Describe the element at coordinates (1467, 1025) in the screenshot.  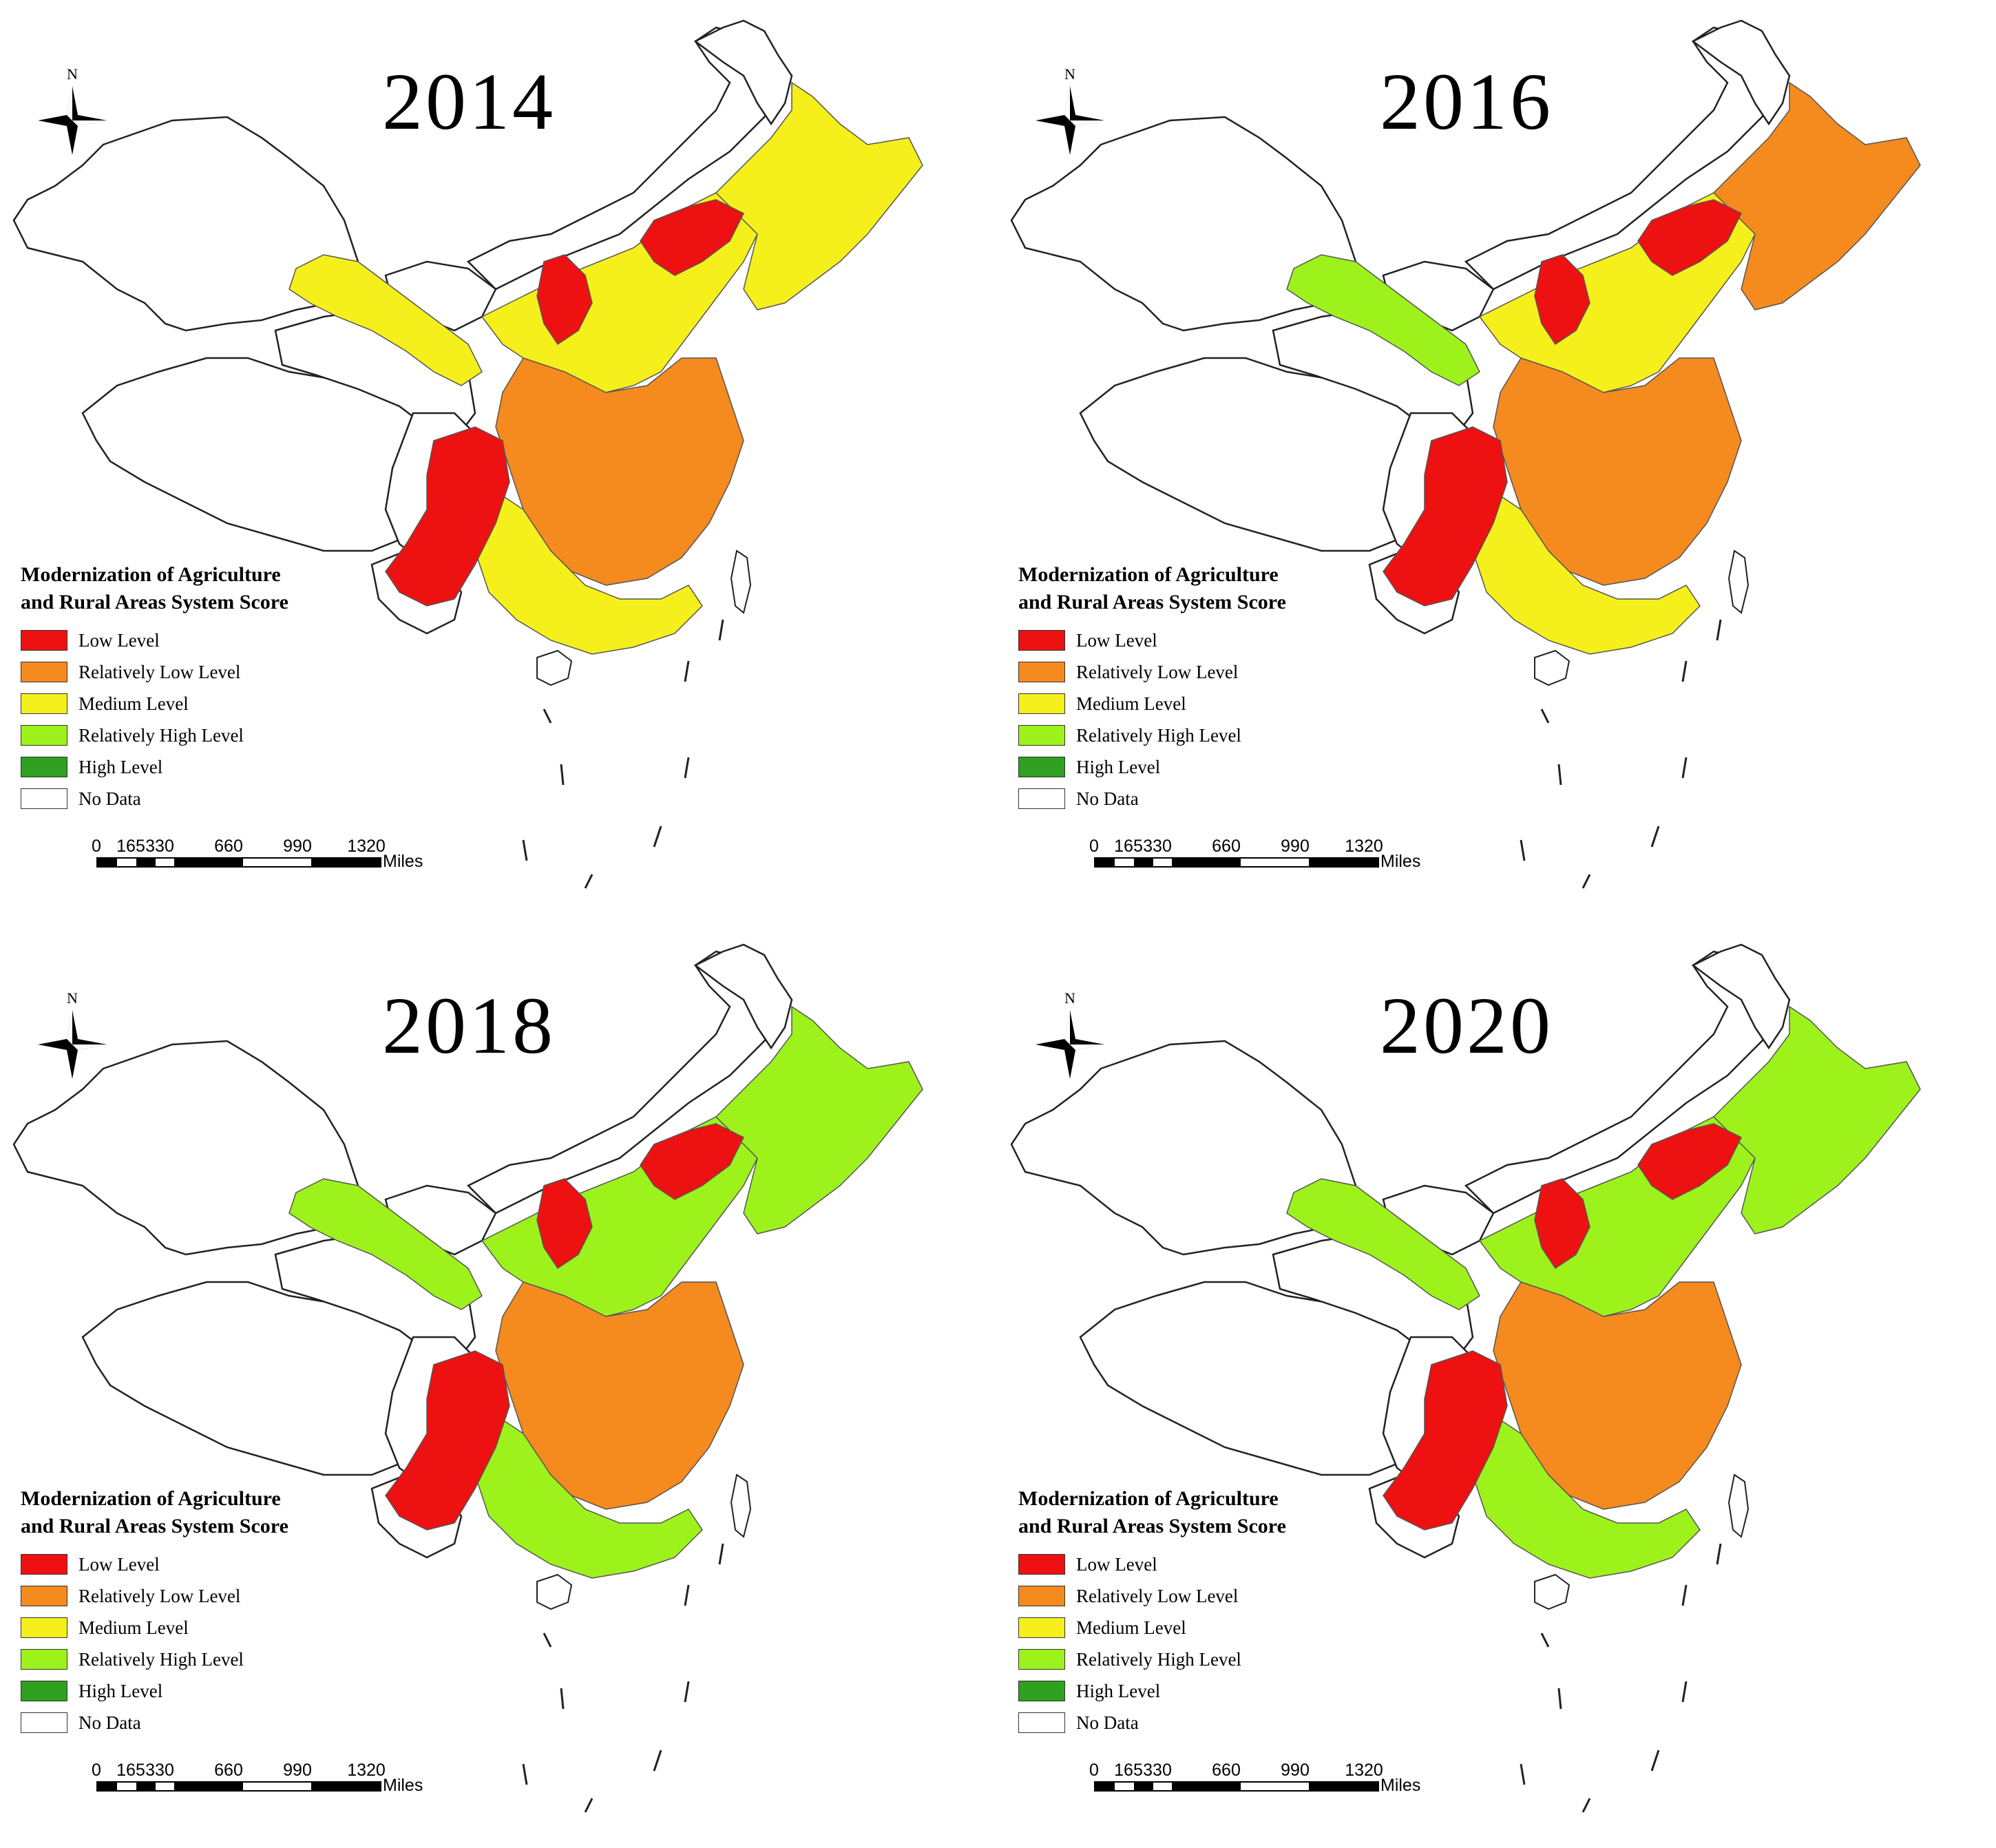
I see `map-year-title: 2020` at that location.